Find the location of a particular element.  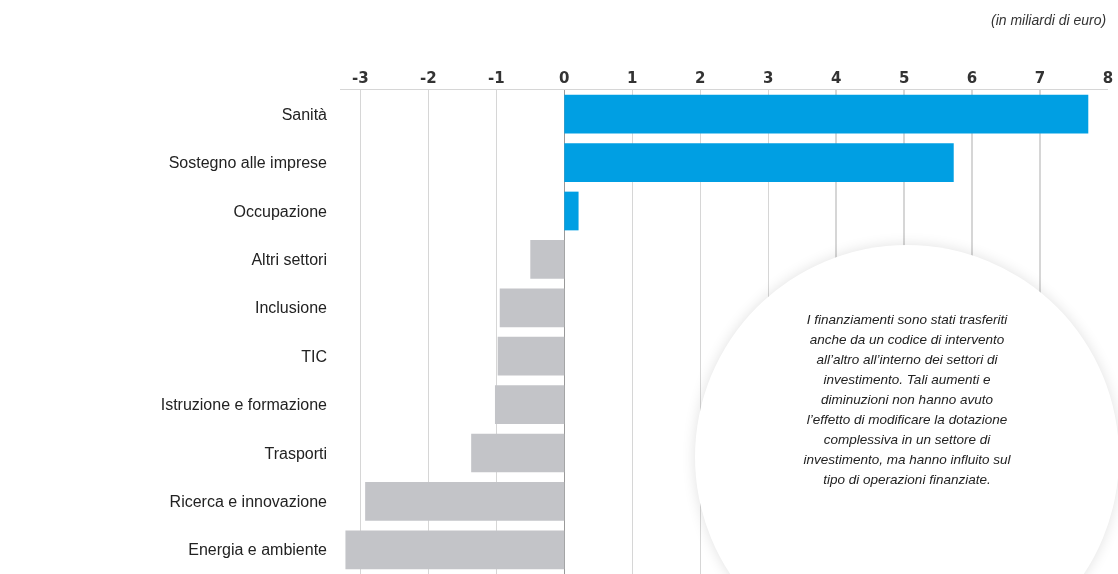

x-tick-label: 0 is located at coordinates (564, 78).